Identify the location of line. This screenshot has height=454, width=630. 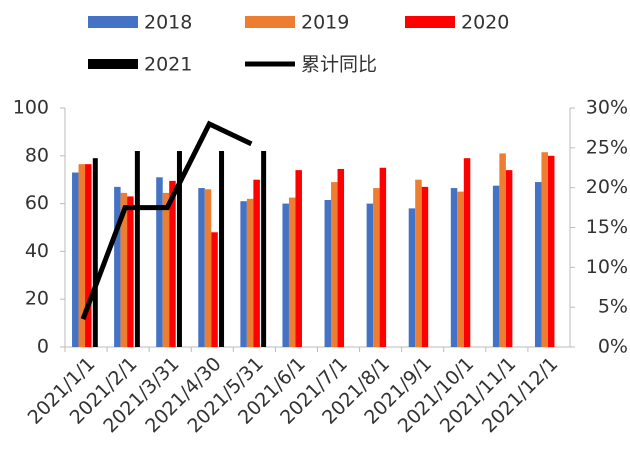
(166, 220).